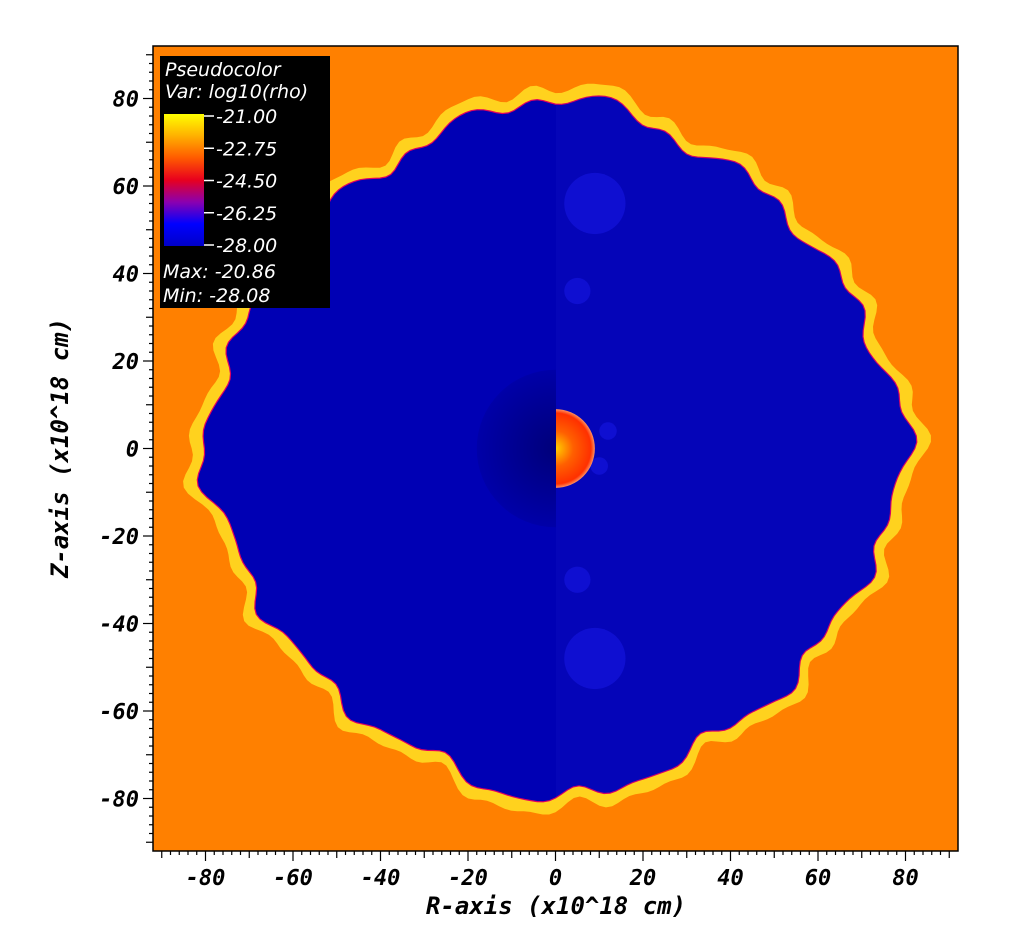 The image size is (1024, 947). What do you see at coordinates (381, 878) in the screenshot?
I see `x-tick-label: -40` at bounding box center [381, 878].